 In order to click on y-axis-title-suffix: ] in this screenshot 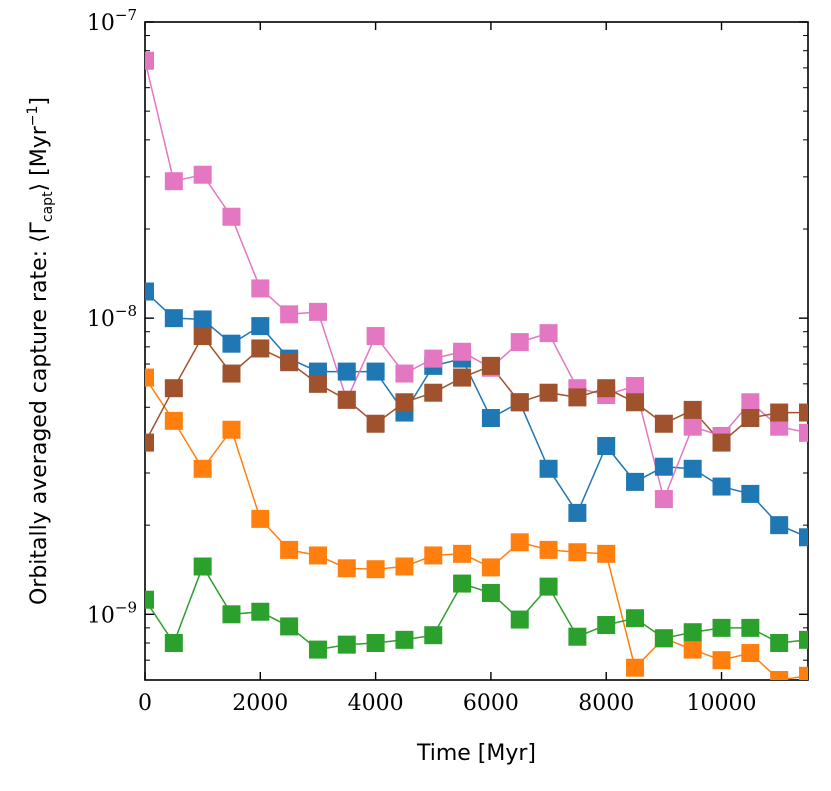, I will do `click(39, 101)`.